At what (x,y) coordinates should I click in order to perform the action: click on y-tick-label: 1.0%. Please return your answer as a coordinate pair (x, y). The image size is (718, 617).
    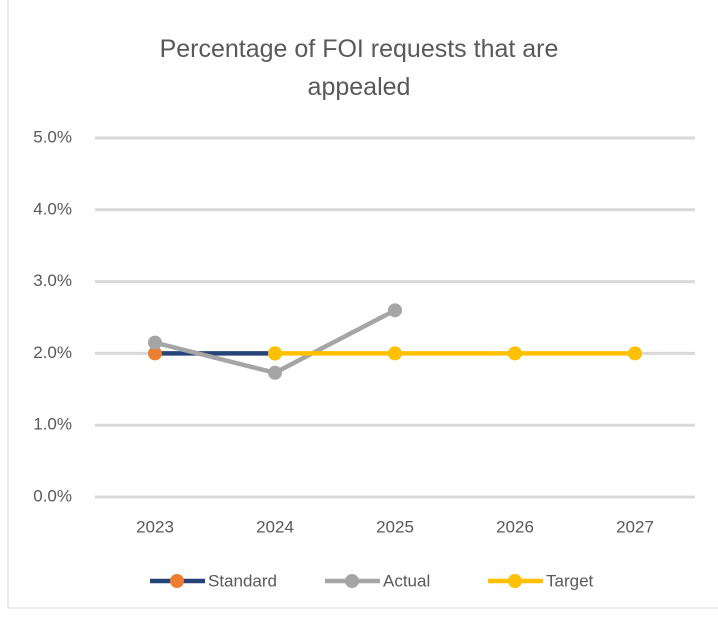
    Looking at the image, I should click on (52, 424).